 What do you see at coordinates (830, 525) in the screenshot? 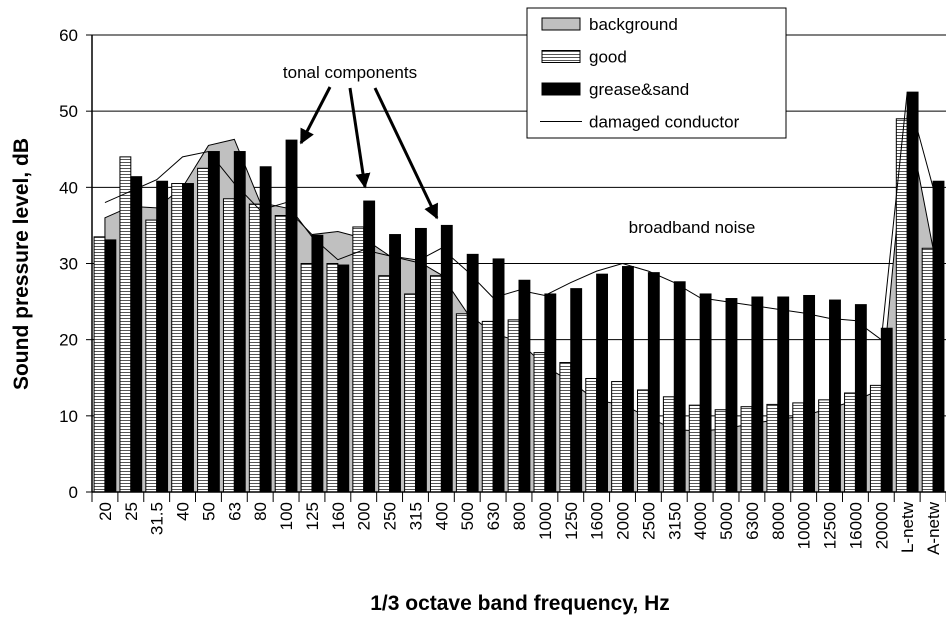
I see `x-tick-label: 12500` at bounding box center [830, 525].